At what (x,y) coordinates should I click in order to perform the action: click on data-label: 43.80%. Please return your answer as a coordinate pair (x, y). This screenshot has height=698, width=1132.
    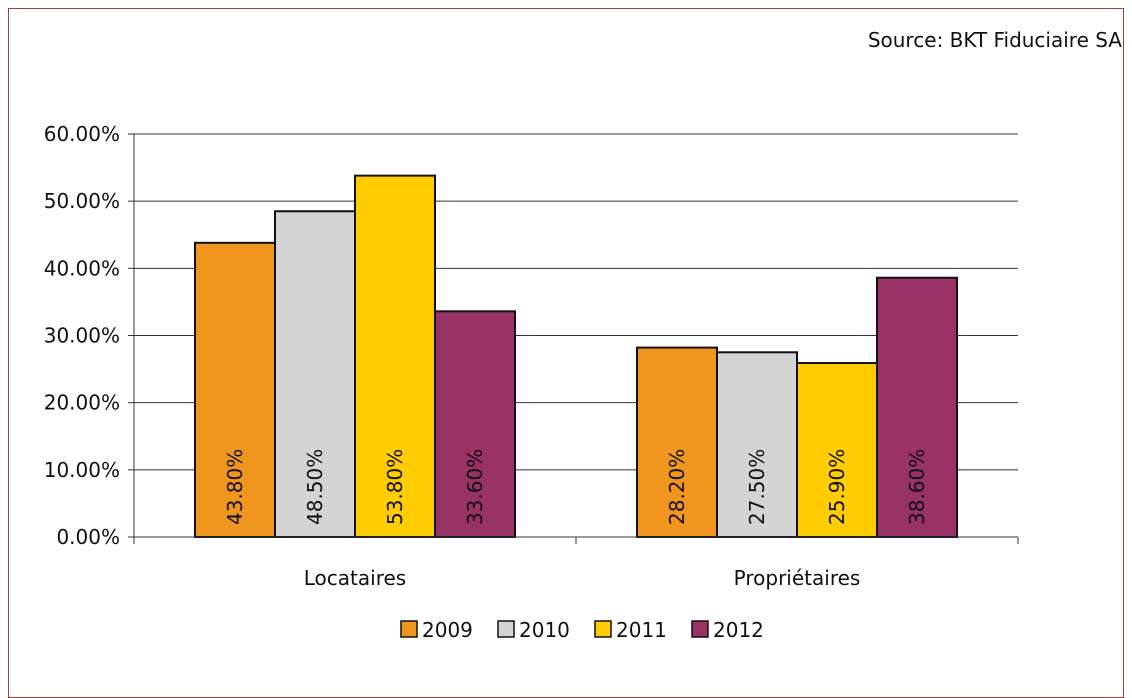
    Looking at the image, I should click on (235, 487).